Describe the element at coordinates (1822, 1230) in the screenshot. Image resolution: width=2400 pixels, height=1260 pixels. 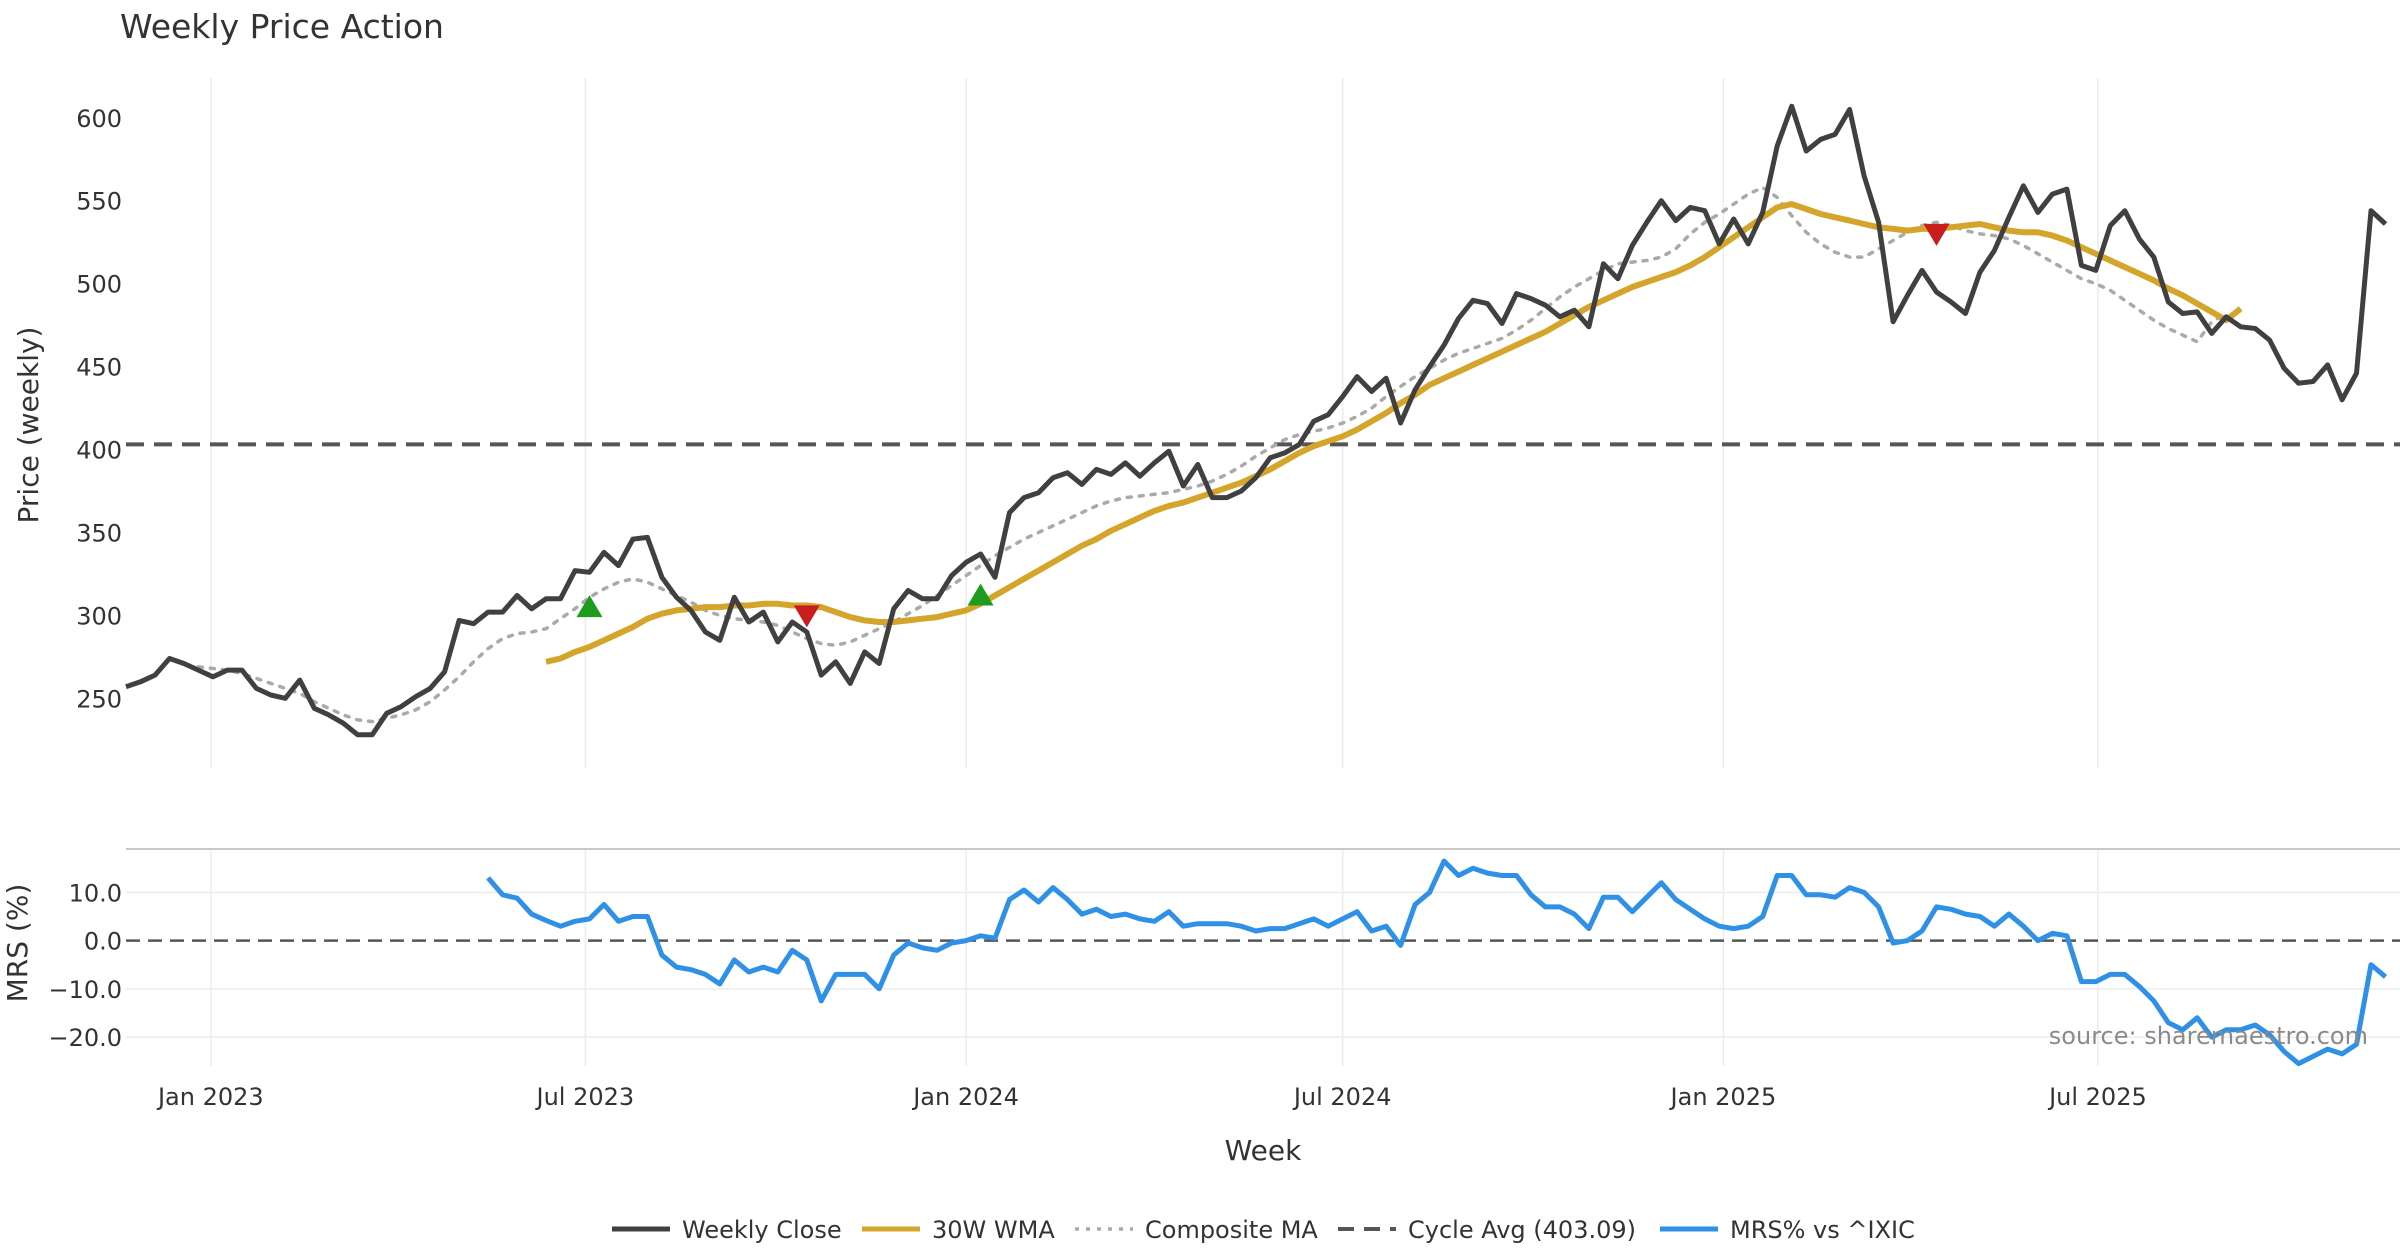
I see `legend-label: MRS% vs ^IXIC` at that location.